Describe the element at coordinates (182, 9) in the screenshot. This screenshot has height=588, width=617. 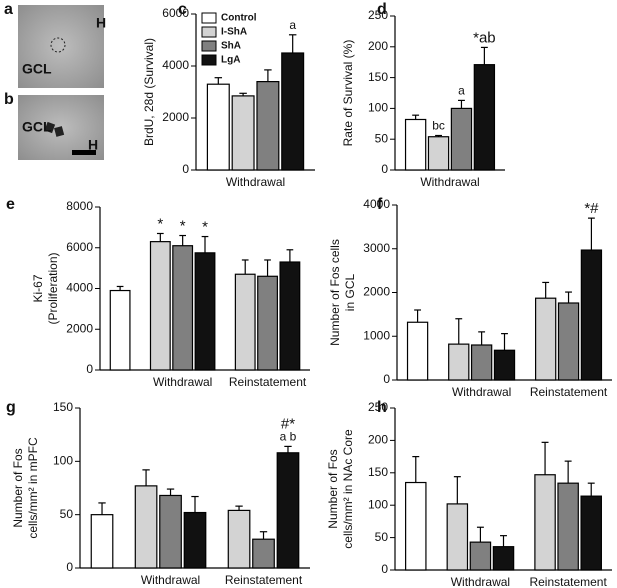
I see `panel-letter: c` at that location.